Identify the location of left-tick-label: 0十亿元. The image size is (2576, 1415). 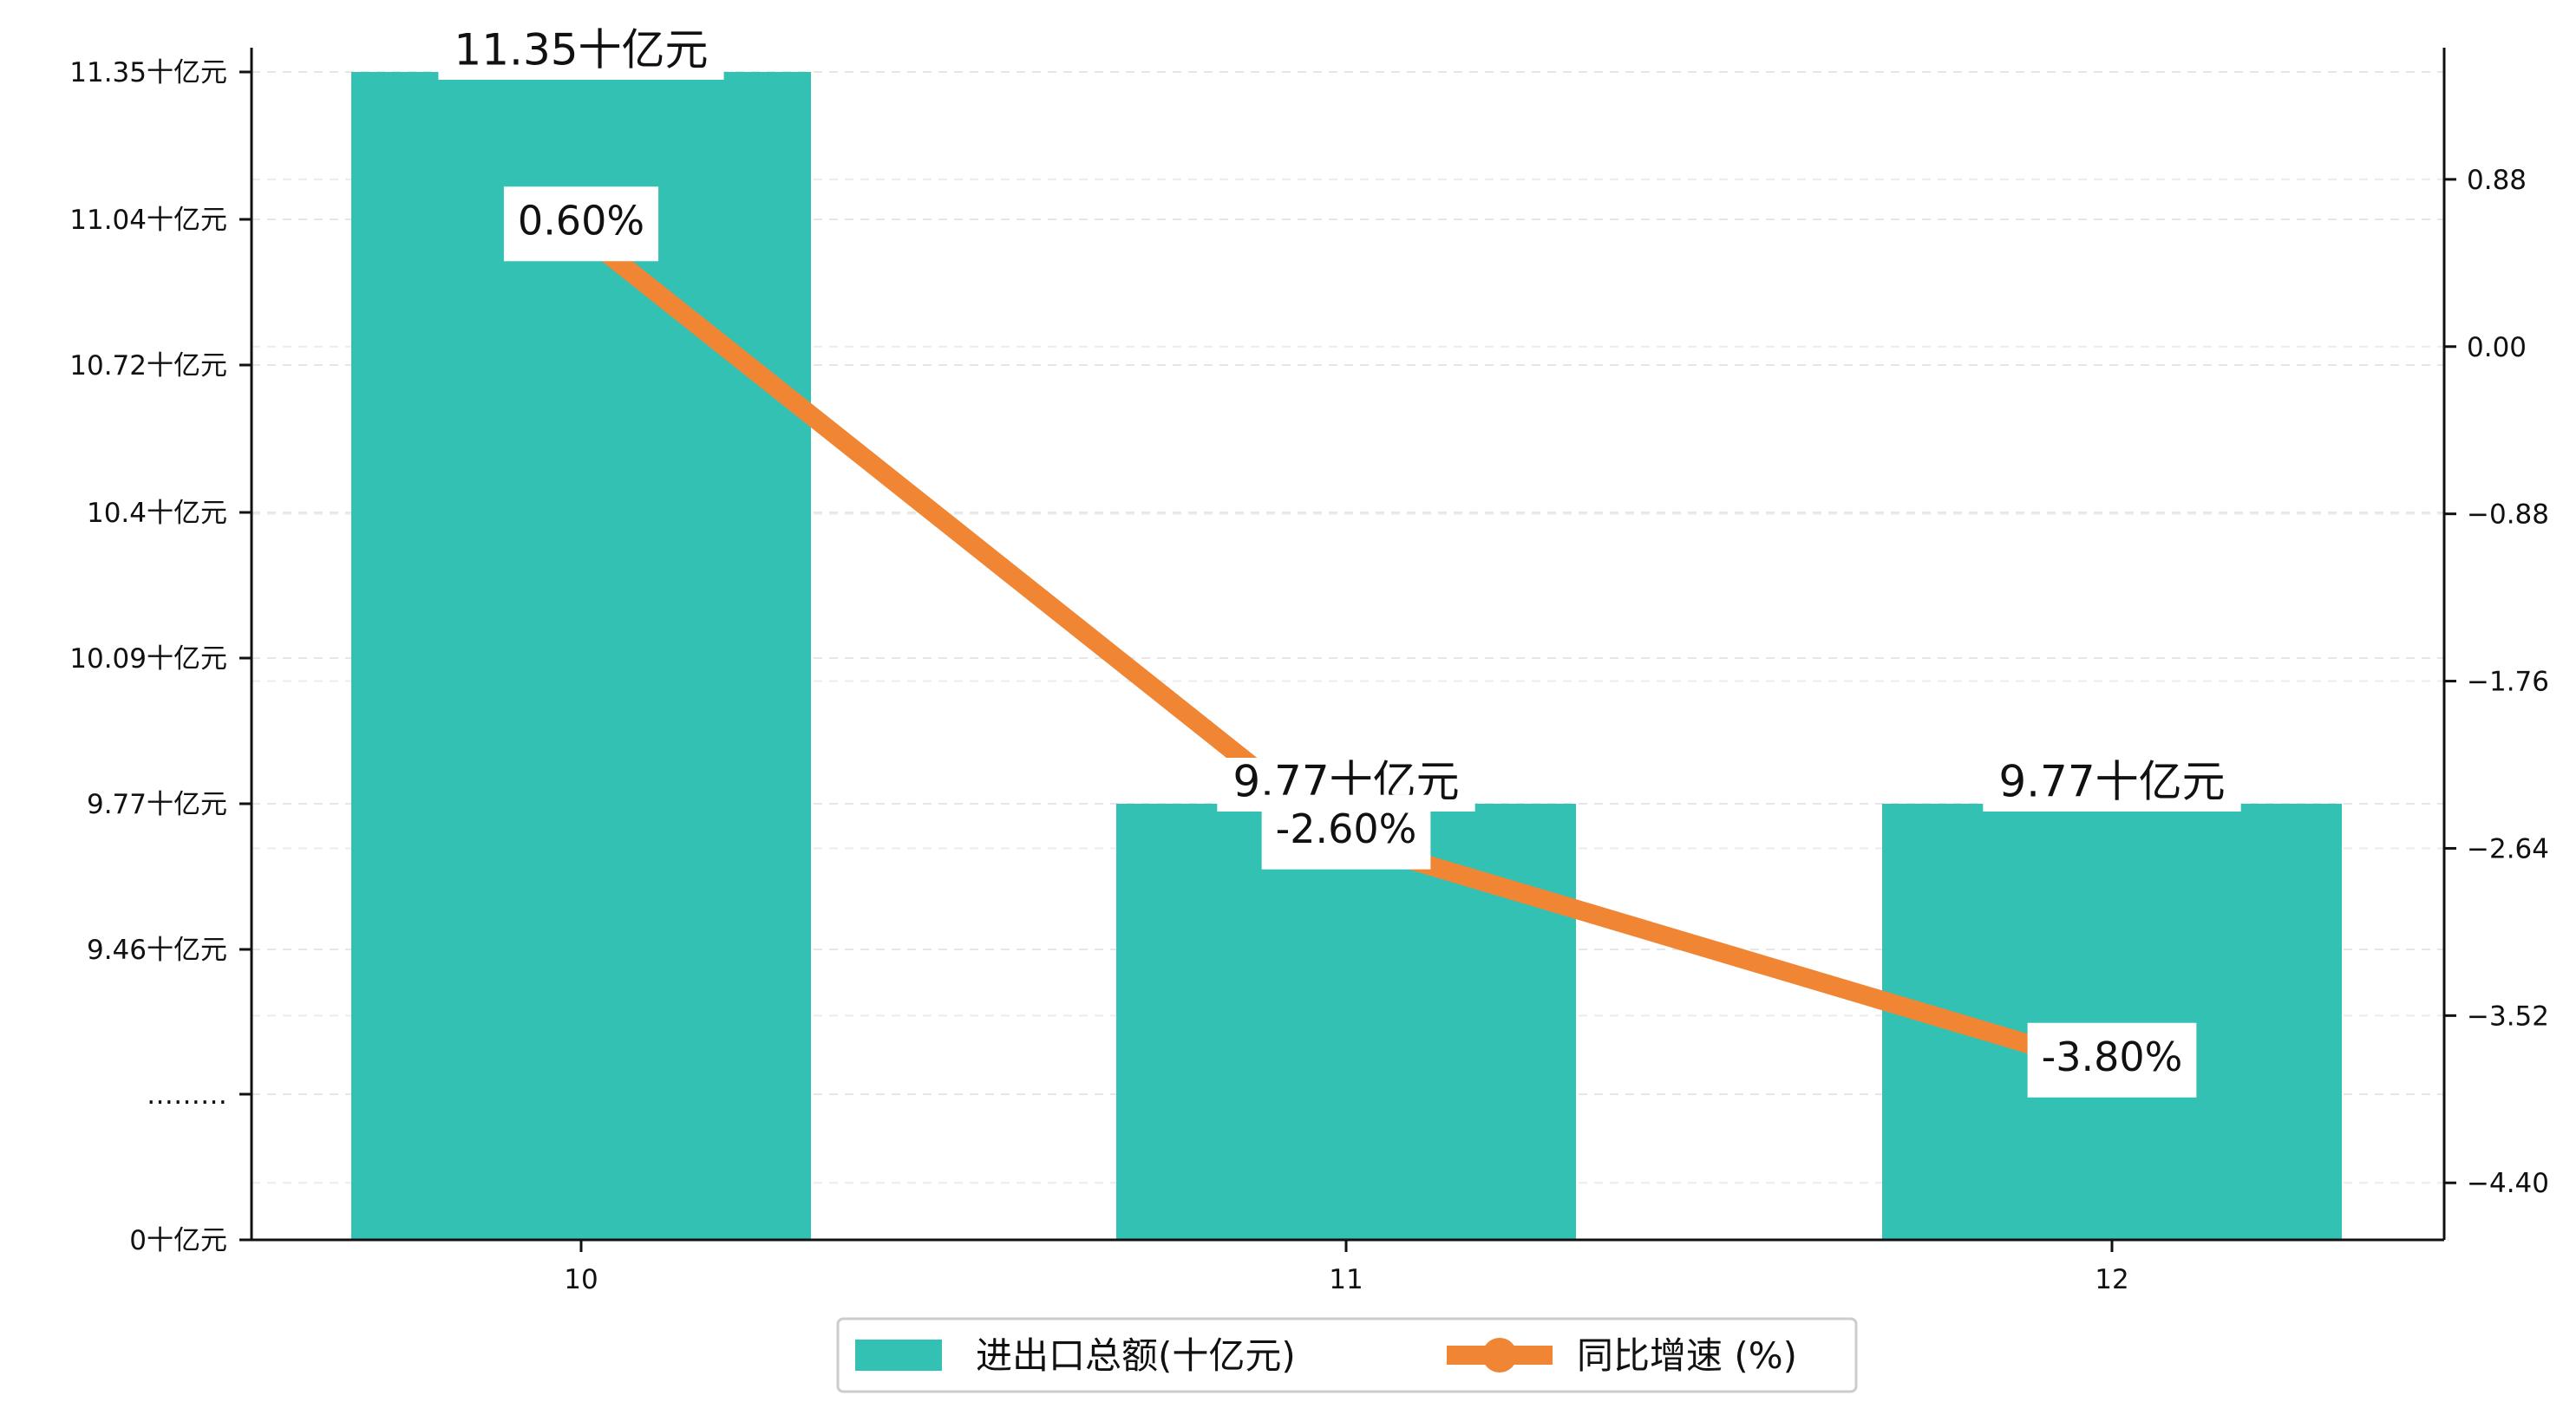
(178, 1240).